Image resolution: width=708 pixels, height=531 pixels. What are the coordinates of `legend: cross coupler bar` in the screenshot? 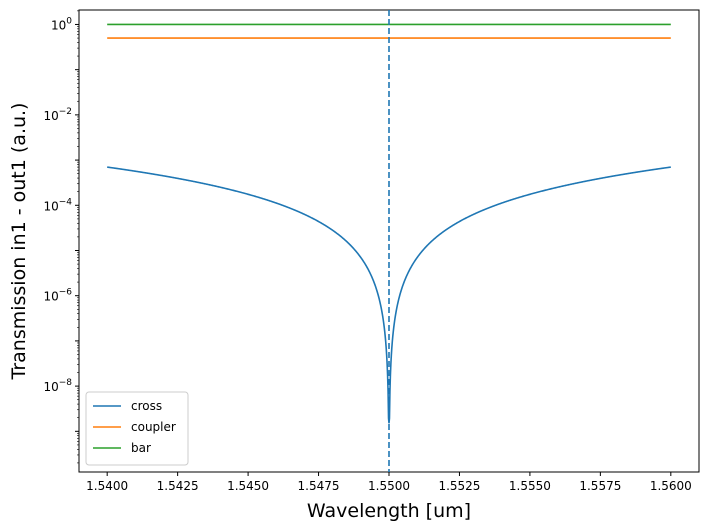 It's located at (137, 428).